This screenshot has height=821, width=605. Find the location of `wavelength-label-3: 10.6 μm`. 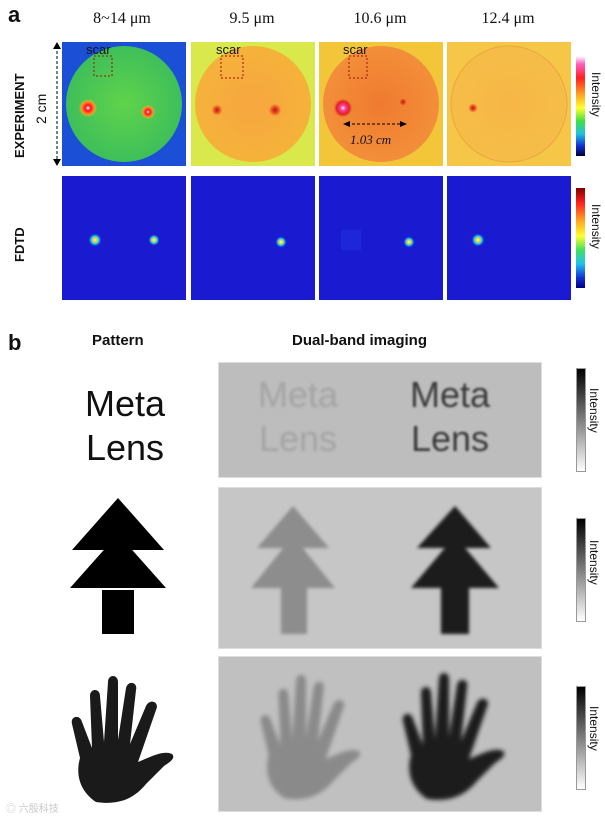

wavelength-label-3: 10.6 μm is located at coordinates (380, 18).